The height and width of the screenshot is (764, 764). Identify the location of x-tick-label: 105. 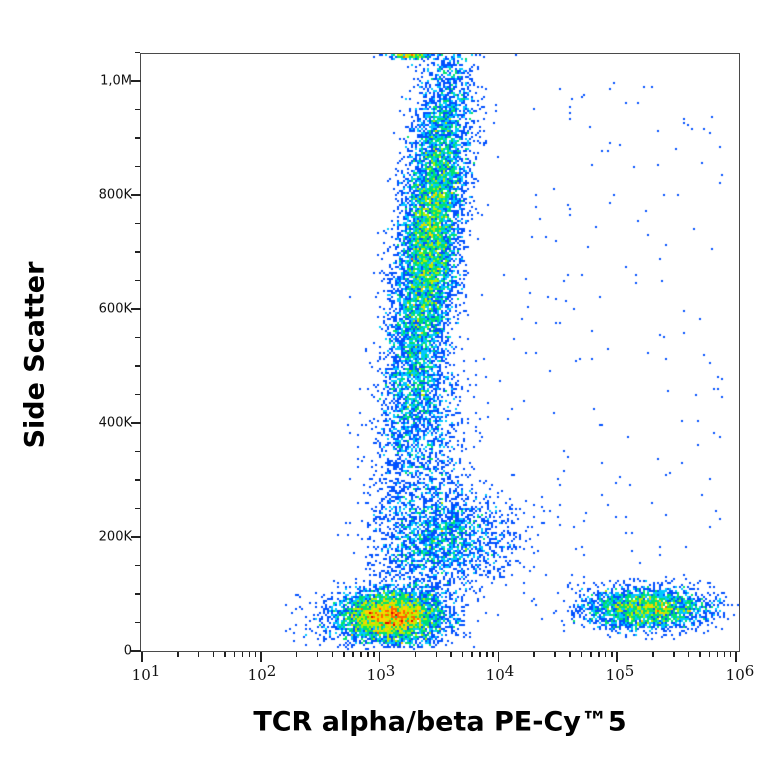
(620, 673).